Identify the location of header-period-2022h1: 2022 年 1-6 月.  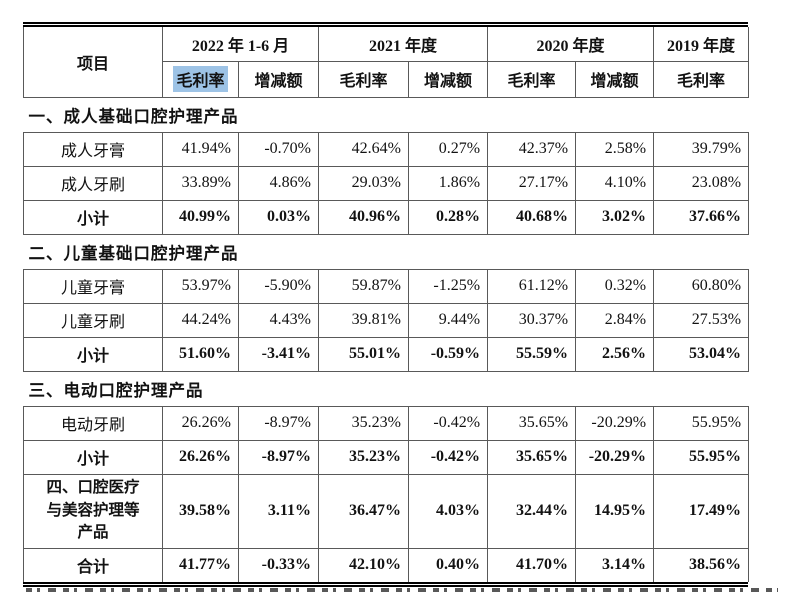
(240, 44).